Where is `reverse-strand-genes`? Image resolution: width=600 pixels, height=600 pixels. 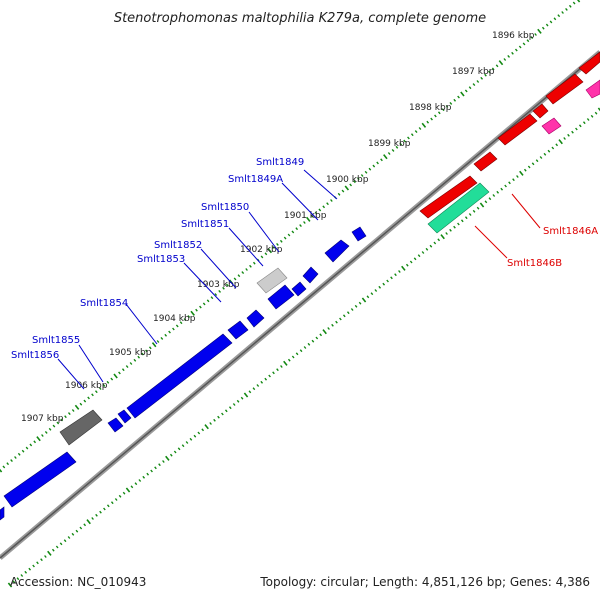 reverse-strand-genes is located at coordinates (509, 135).